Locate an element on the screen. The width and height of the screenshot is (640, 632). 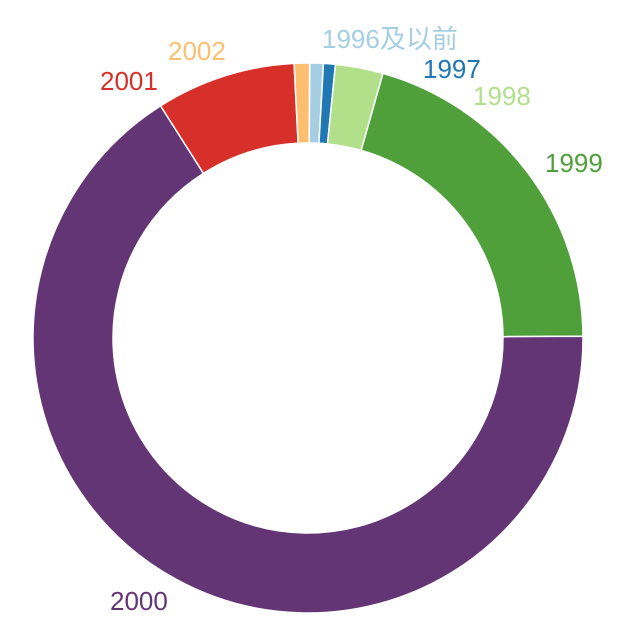
slice-label-2001: 2001 is located at coordinates (129, 81).